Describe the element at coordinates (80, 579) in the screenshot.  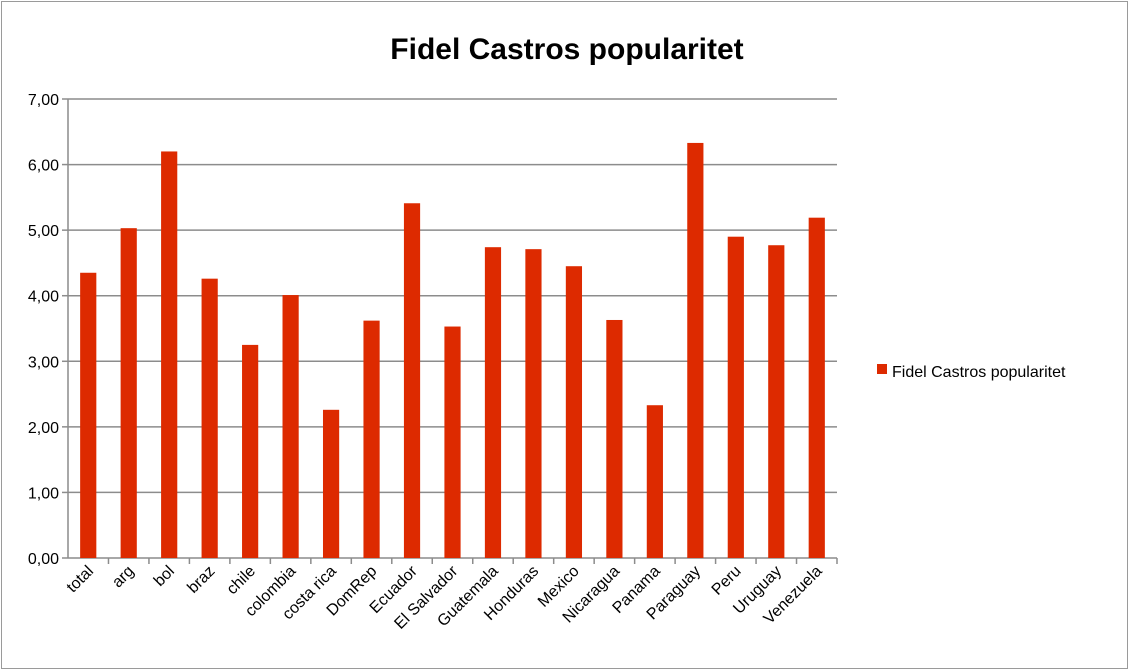
I see `x-tick-label: total` at that location.